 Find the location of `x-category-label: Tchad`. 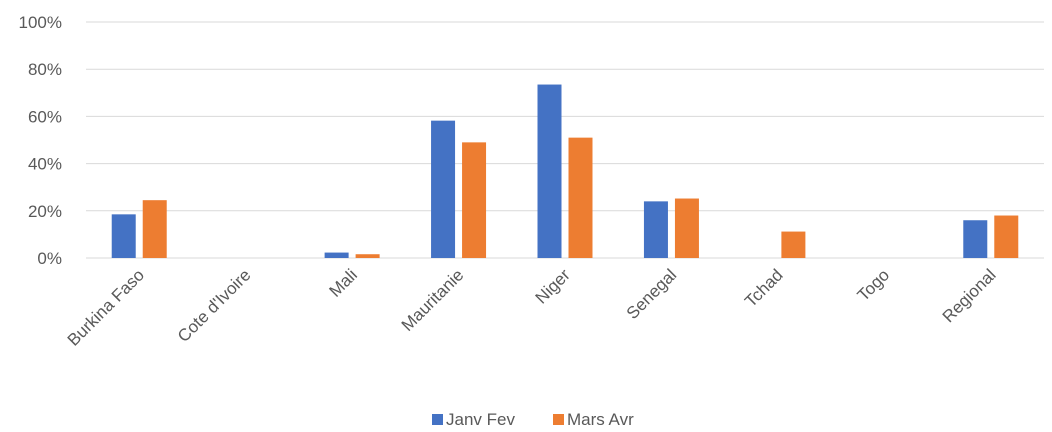

x-category-label: Tchad is located at coordinates (764, 288).